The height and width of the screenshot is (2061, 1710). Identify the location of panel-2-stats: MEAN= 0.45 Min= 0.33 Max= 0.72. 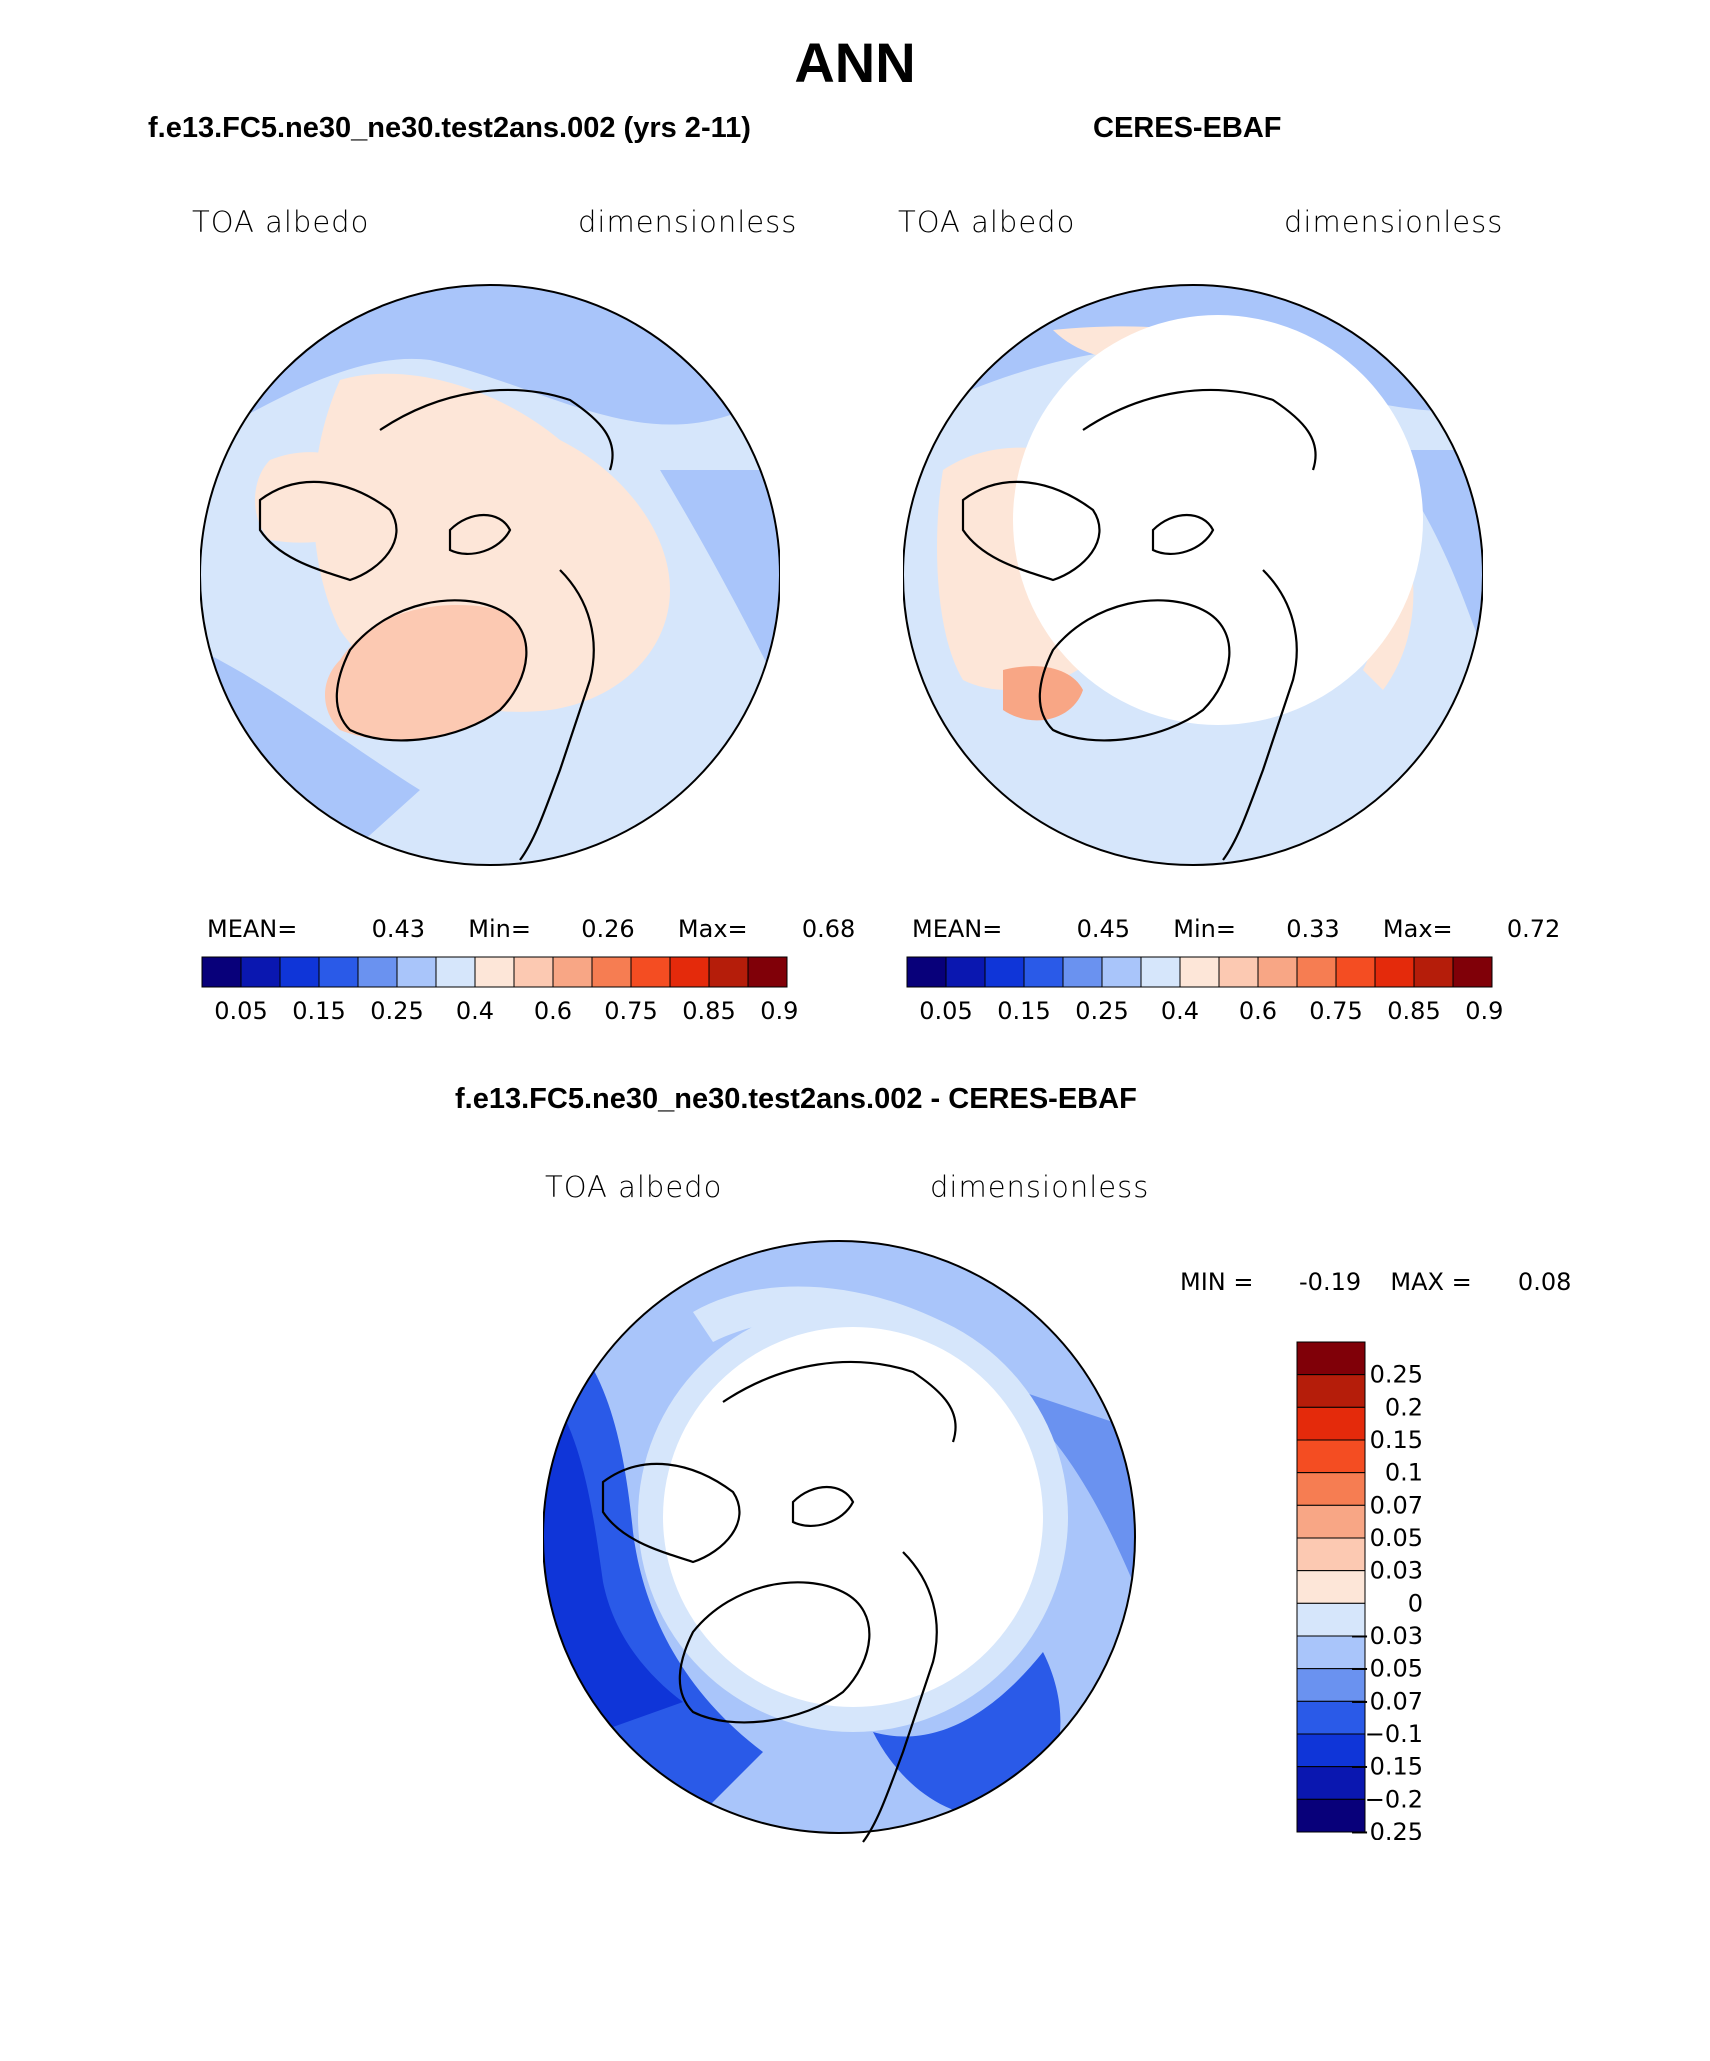
(1236, 929).